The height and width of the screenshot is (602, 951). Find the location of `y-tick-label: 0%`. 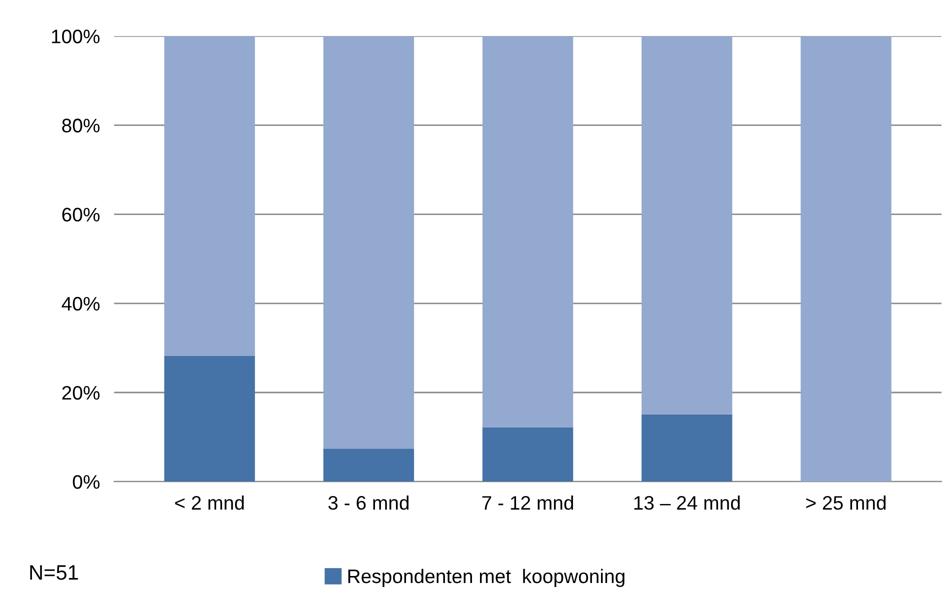

y-tick-label: 0% is located at coordinates (86, 482).